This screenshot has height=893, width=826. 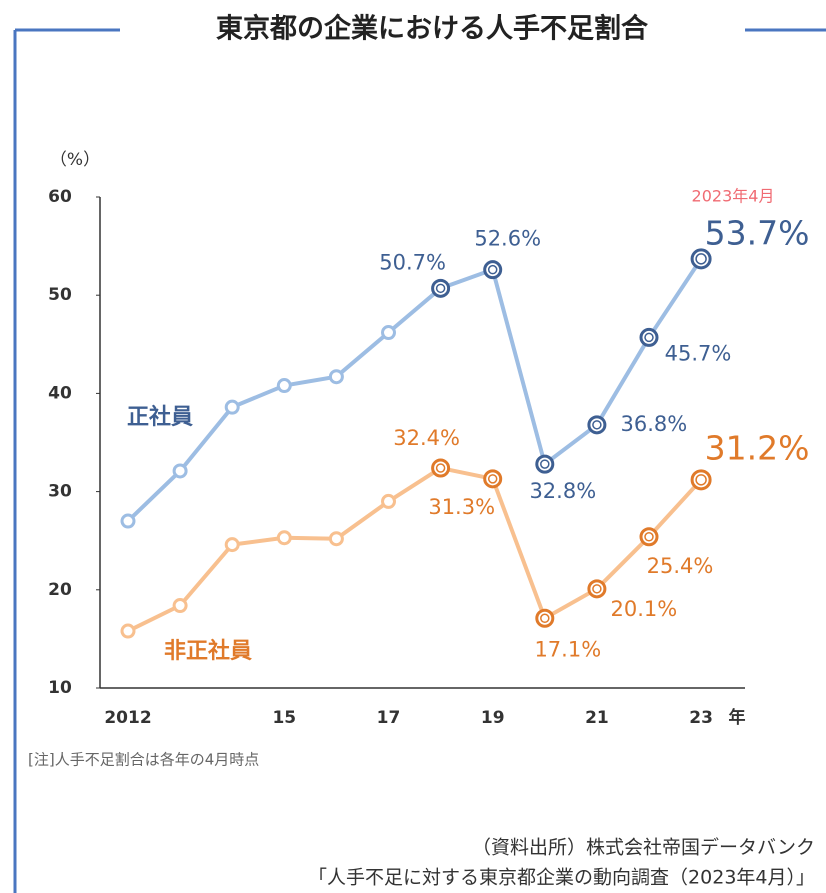 I want to click on y-axis-label: （%）, so click(x=75, y=160).